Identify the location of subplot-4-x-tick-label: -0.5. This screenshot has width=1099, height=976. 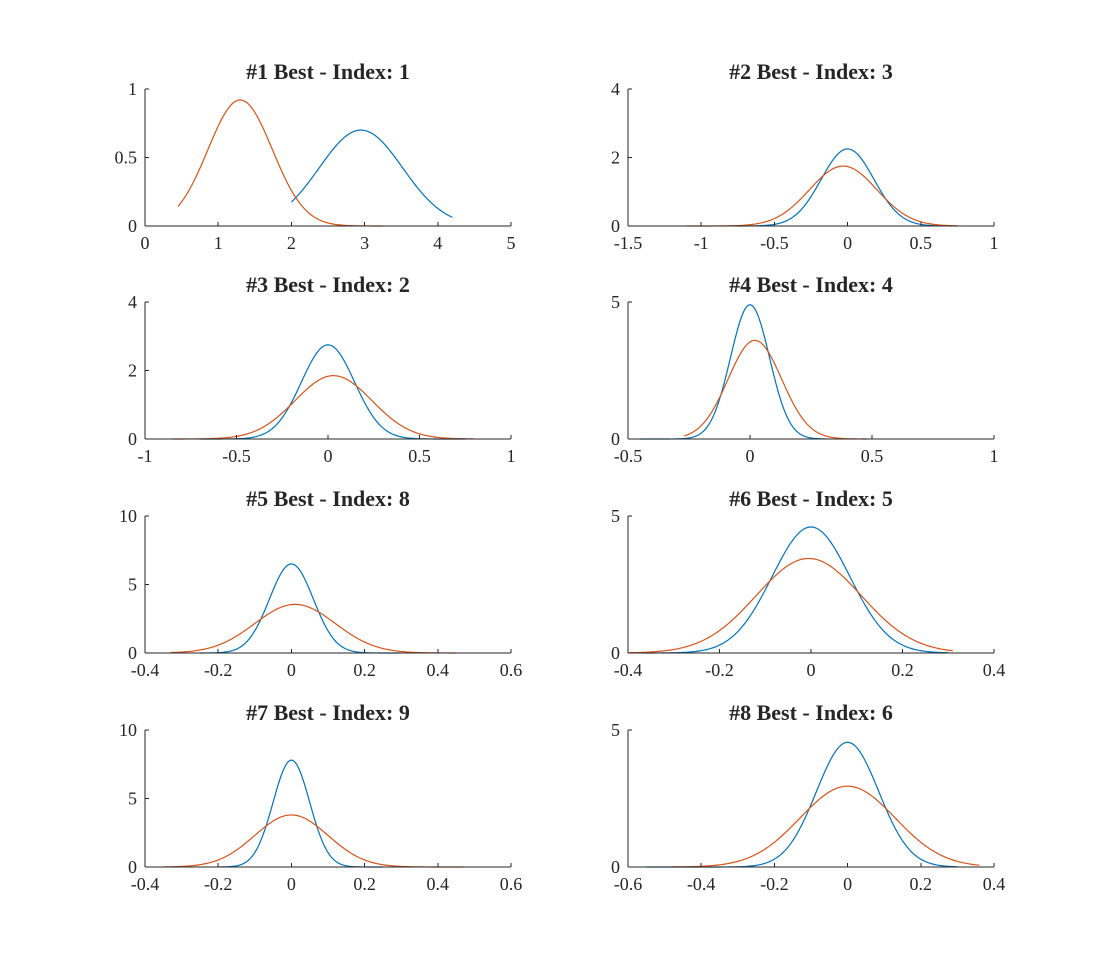
(628, 456).